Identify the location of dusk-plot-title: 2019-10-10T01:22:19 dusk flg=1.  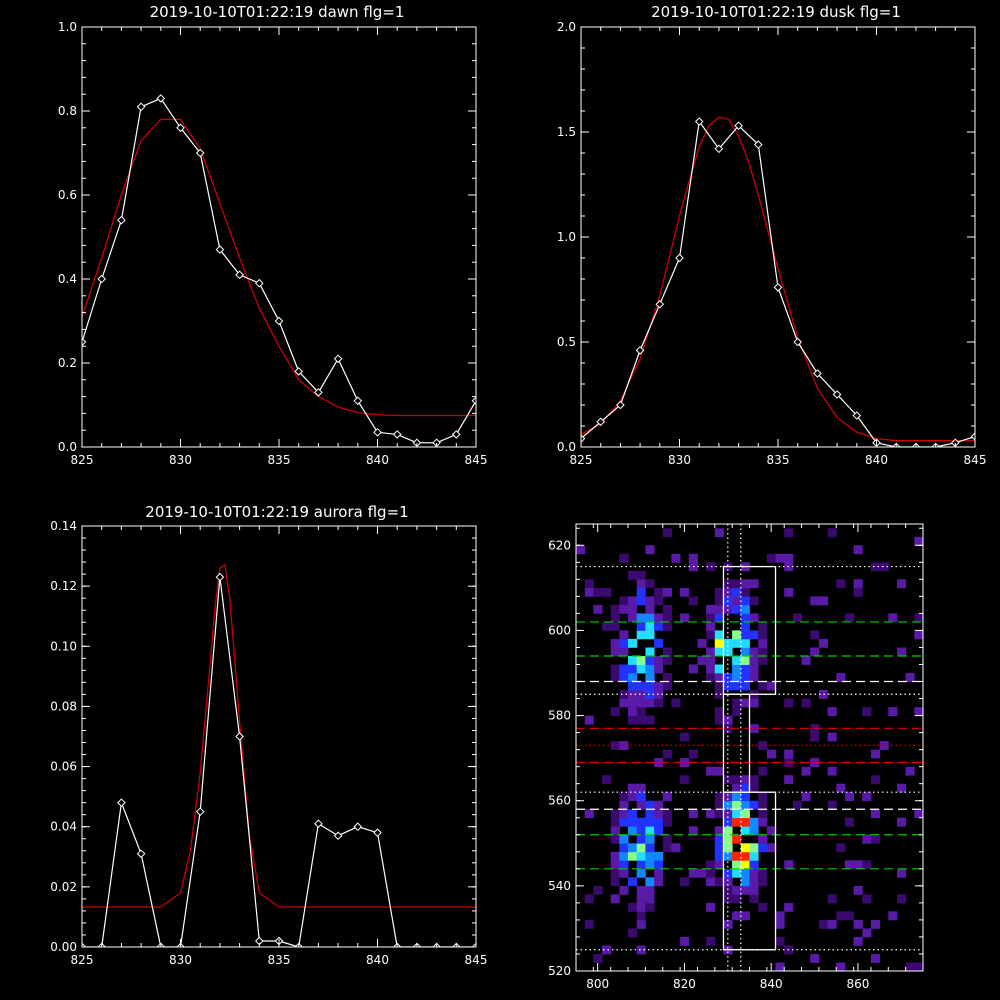
(776, 12).